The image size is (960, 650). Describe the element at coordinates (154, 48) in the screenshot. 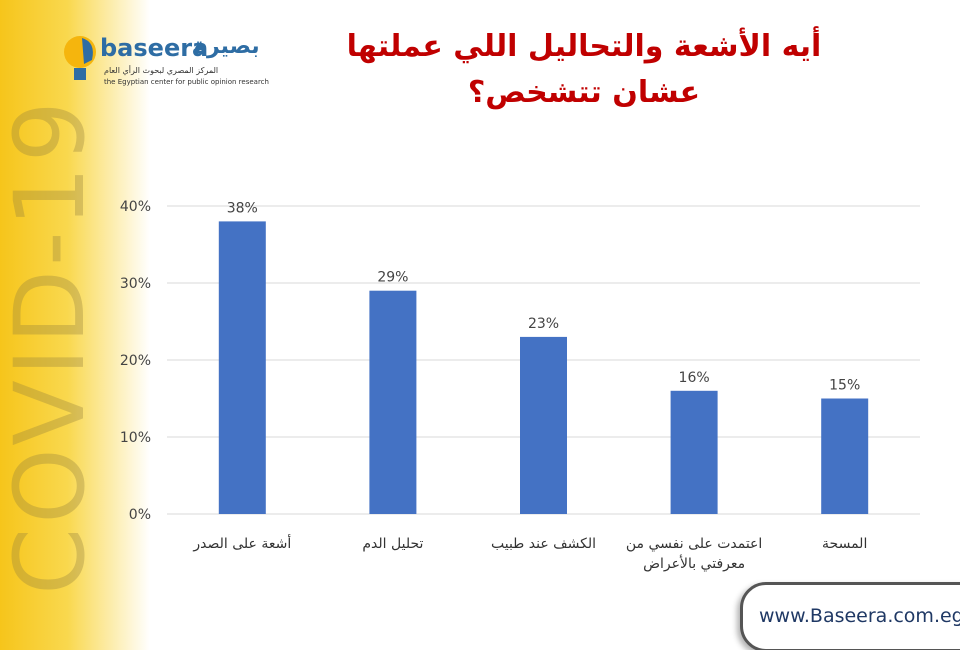

I see `logo-latin: baseera` at that location.